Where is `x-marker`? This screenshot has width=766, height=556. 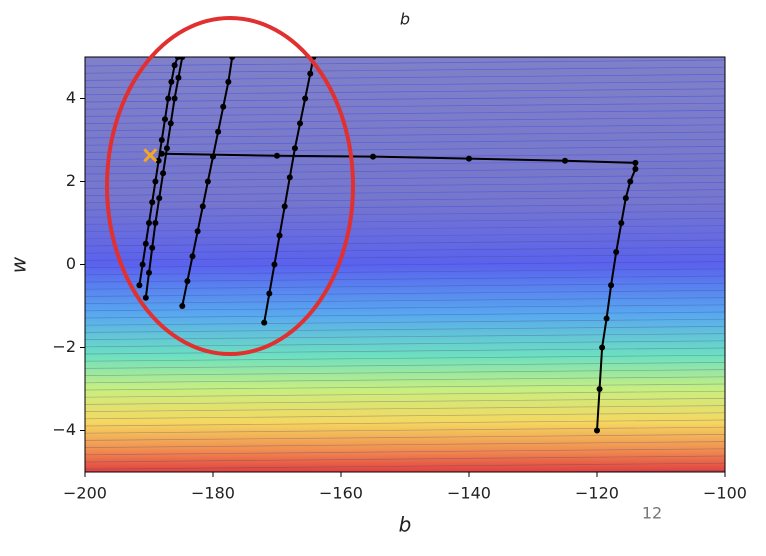
x-marker is located at coordinates (150, 155).